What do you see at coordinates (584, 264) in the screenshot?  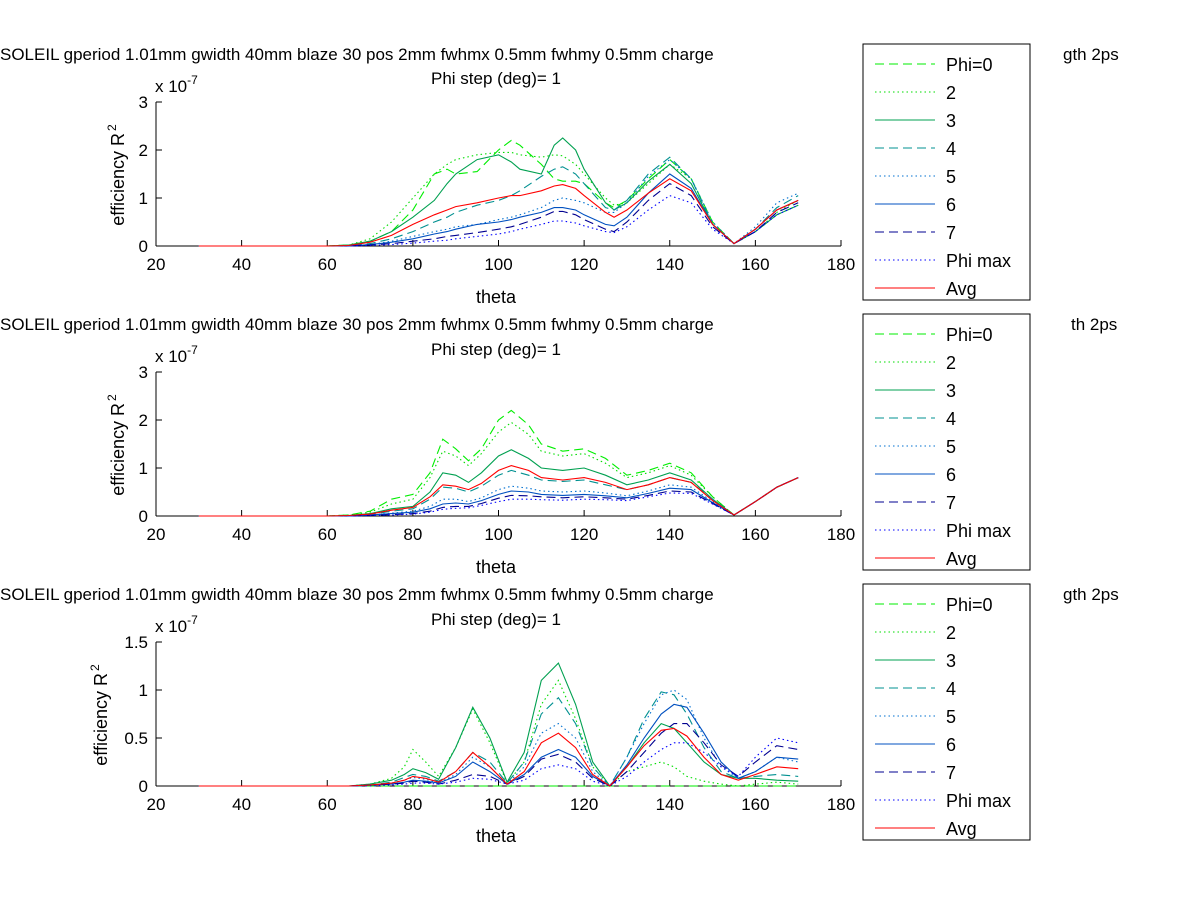 I see `x-tick-label: 120` at bounding box center [584, 264].